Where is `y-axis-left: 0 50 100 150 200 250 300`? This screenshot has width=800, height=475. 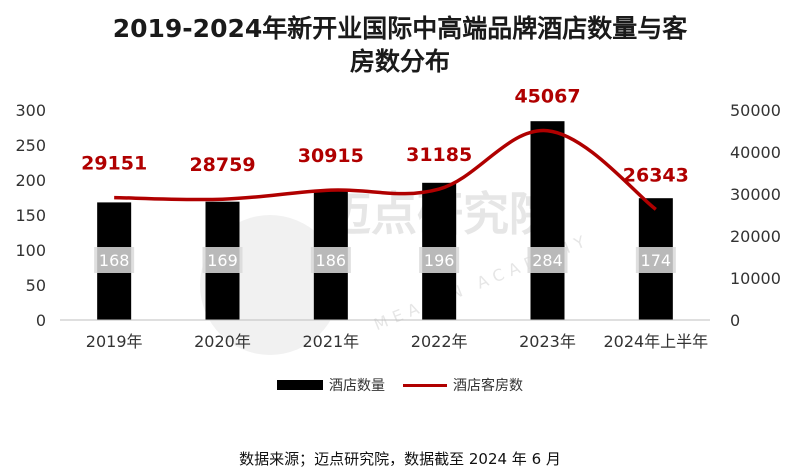 y-axis-left: 0 50 100 150 200 250 300 is located at coordinates (30, 215).